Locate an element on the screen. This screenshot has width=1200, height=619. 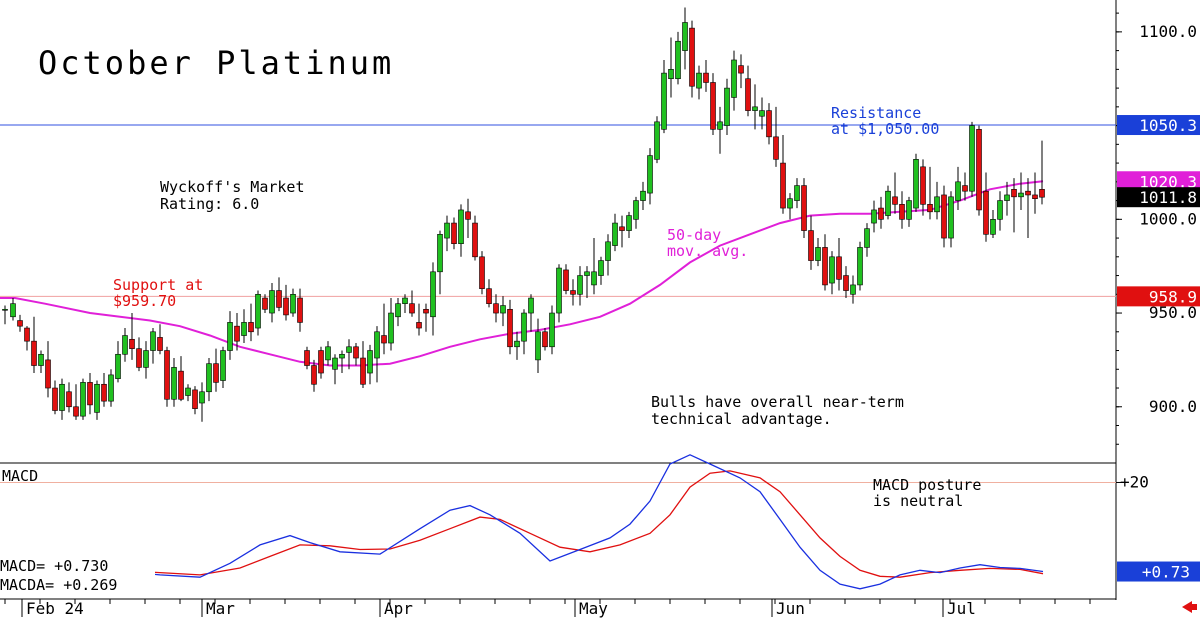
price-tag-label: 958.9 is located at coordinates (1173, 296).